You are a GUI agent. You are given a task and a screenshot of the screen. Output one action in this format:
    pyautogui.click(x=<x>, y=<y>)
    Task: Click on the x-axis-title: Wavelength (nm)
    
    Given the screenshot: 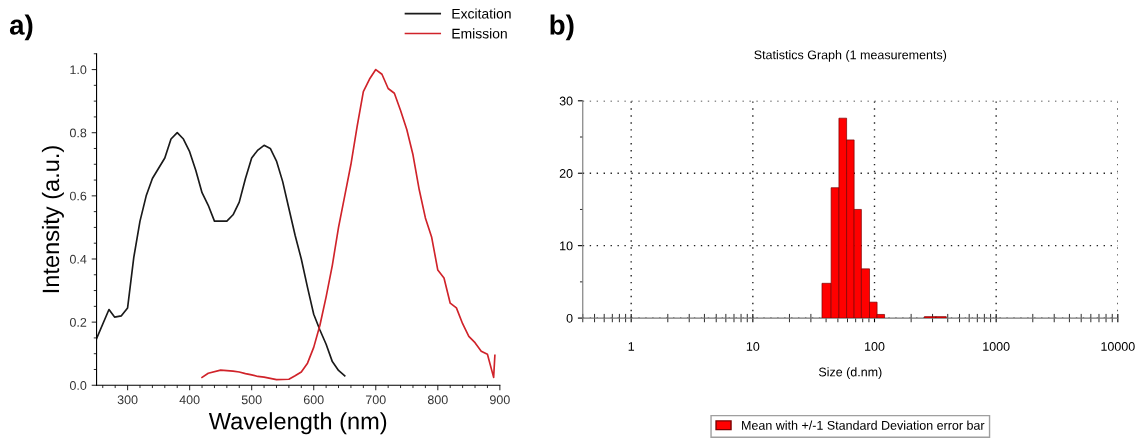 What is the action you would take?
    pyautogui.click(x=297, y=423)
    